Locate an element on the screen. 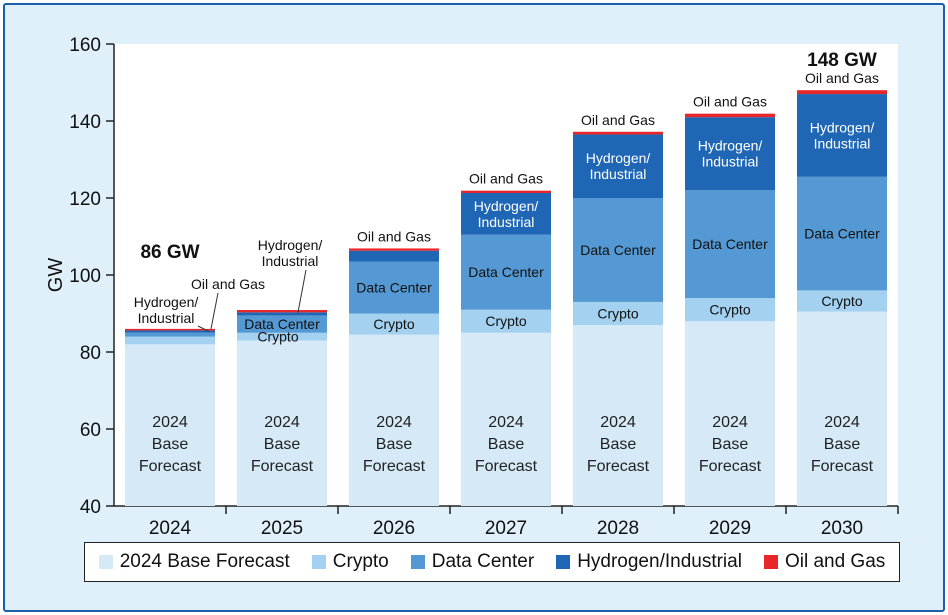 The width and height of the screenshot is (948, 615). legend-item-oil-and-gas: Oil and Gas is located at coordinates (824, 562).